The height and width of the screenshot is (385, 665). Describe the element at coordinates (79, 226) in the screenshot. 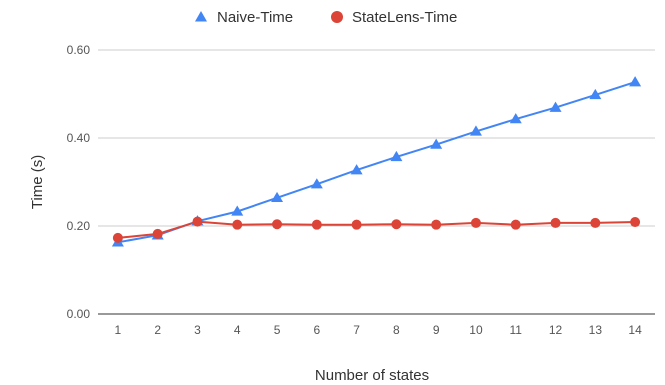

I see `y-tick-label: 0.20` at that location.